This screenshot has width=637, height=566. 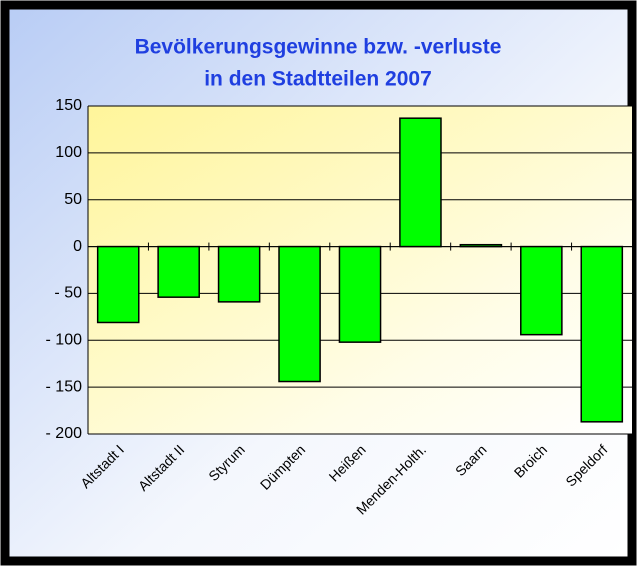 What do you see at coordinates (77, 246) in the screenshot?
I see `y-tick-label: 0` at bounding box center [77, 246].